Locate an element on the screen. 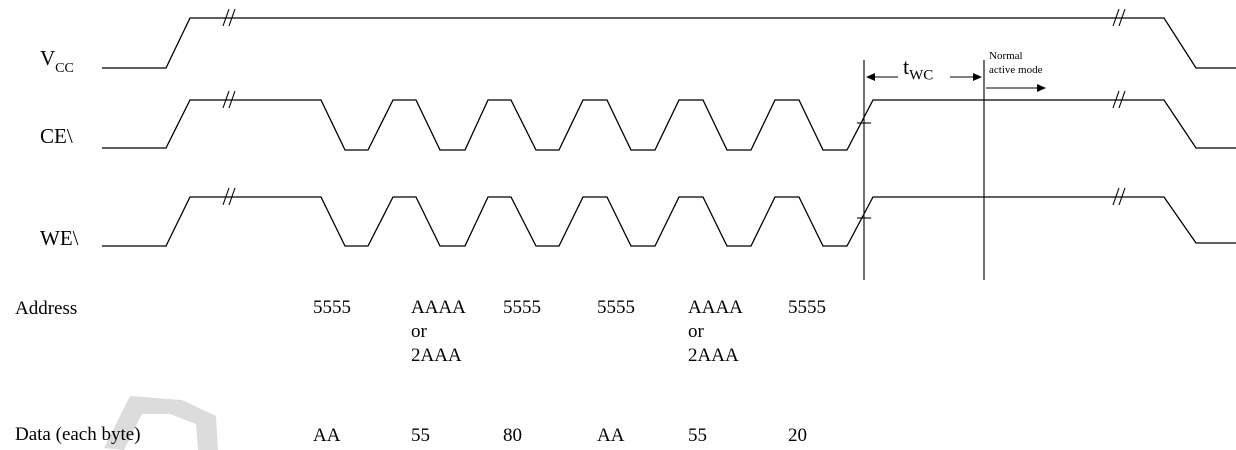  watermark-shape is located at coordinates (161, 423).